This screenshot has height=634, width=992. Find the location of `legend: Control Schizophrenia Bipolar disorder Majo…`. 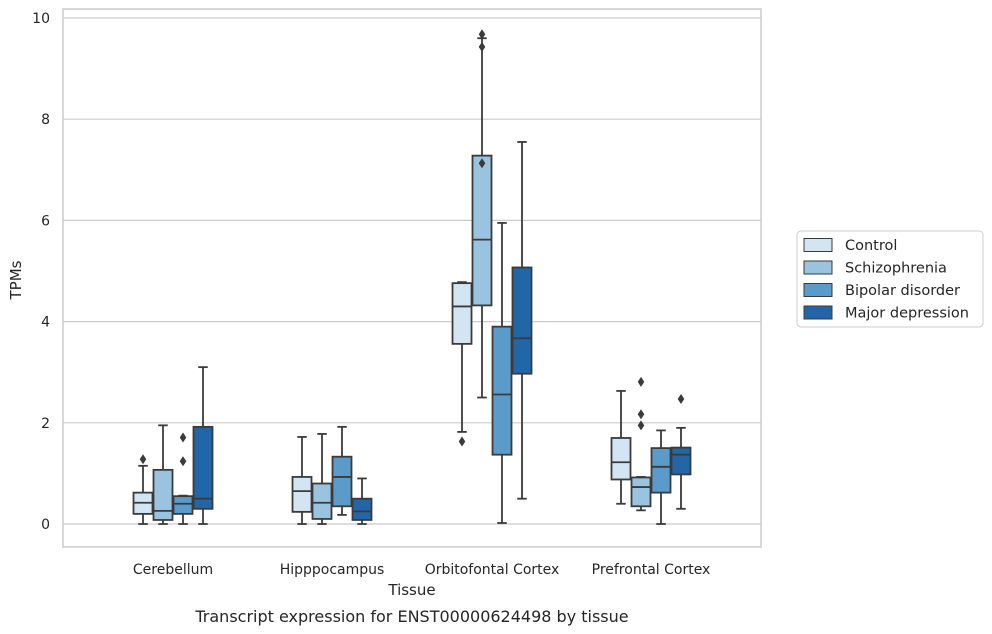

legend: Control Schizophrenia Bipolar disorder Majo… is located at coordinates (890, 279).